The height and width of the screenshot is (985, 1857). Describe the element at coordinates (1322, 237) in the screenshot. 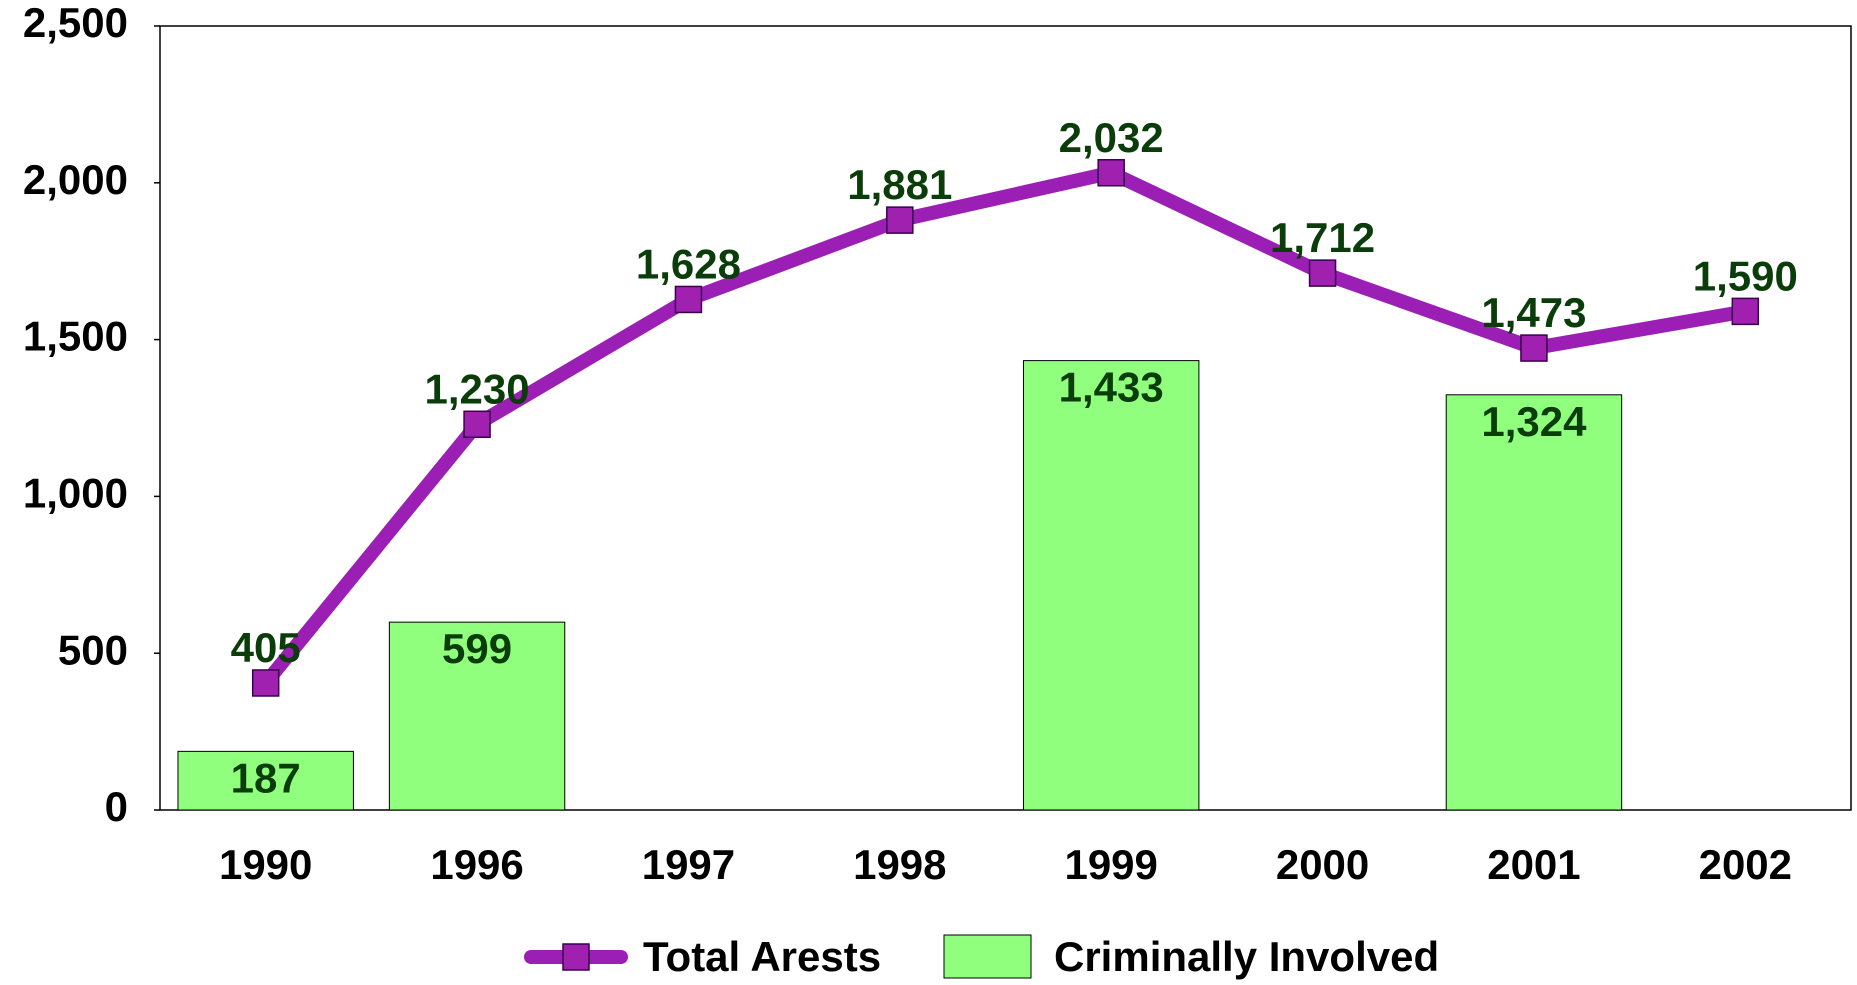

I see `line-value-label: 1,712` at that location.